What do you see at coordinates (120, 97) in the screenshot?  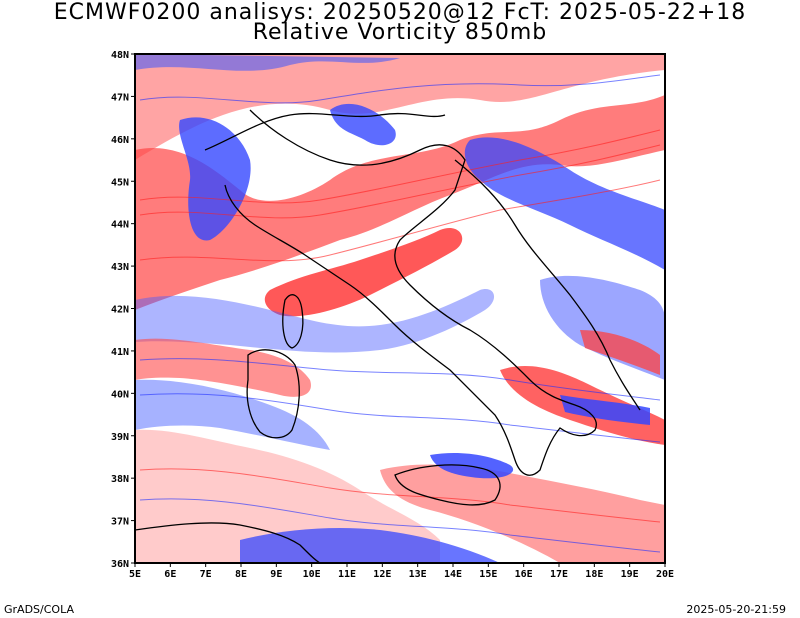 I see `lat-tick-label: 47N` at bounding box center [120, 97].